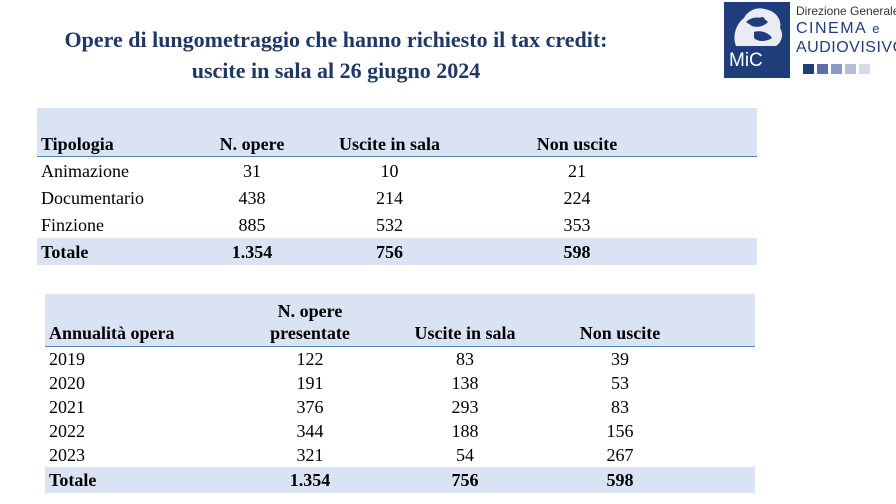  What do you see at coordinates (389, 224) in the screenshot?
I see `table-cell: 532` at bounding box center [389, 224].